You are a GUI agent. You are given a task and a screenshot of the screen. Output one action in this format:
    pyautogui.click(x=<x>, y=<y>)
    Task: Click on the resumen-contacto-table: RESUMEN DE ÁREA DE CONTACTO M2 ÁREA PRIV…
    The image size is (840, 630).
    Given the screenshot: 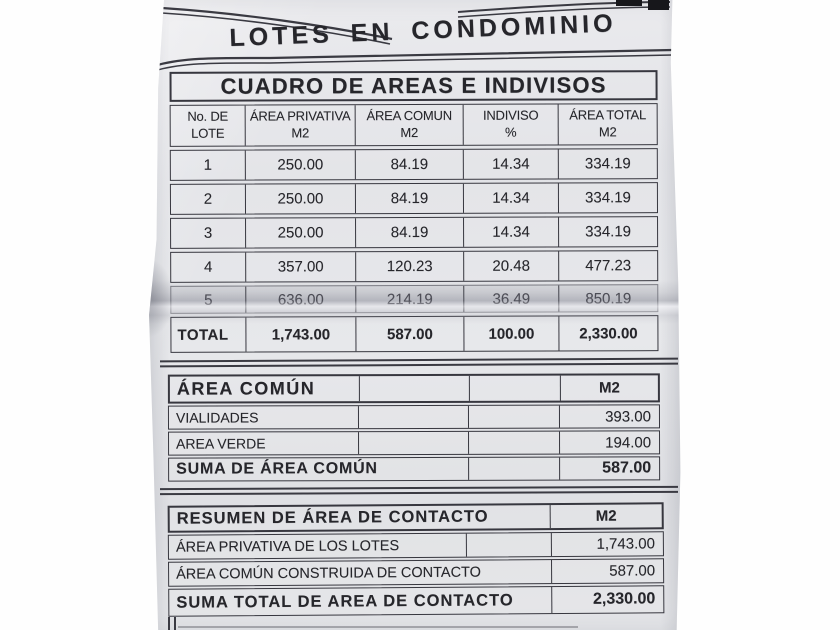 What is the action you would take?
    pyautogui.click(x=416, y=559)
    